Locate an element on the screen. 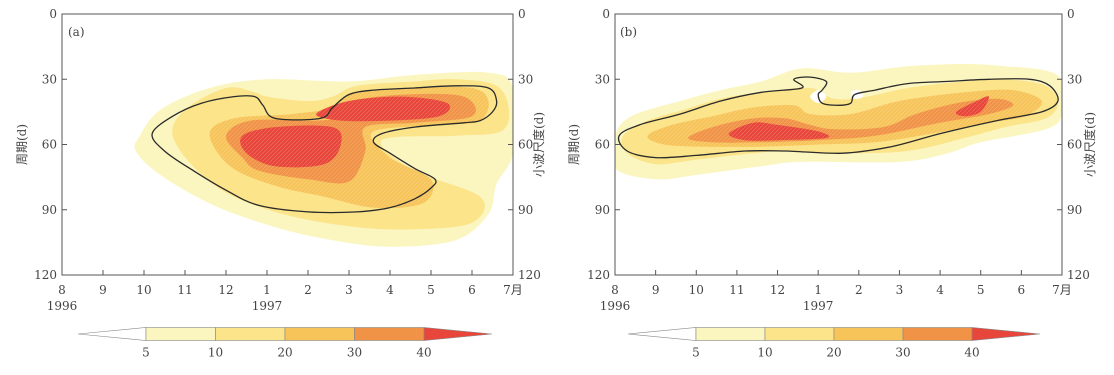 The image size is (1114, 375). panel-label: (b) is located at coordinates (628, 32).